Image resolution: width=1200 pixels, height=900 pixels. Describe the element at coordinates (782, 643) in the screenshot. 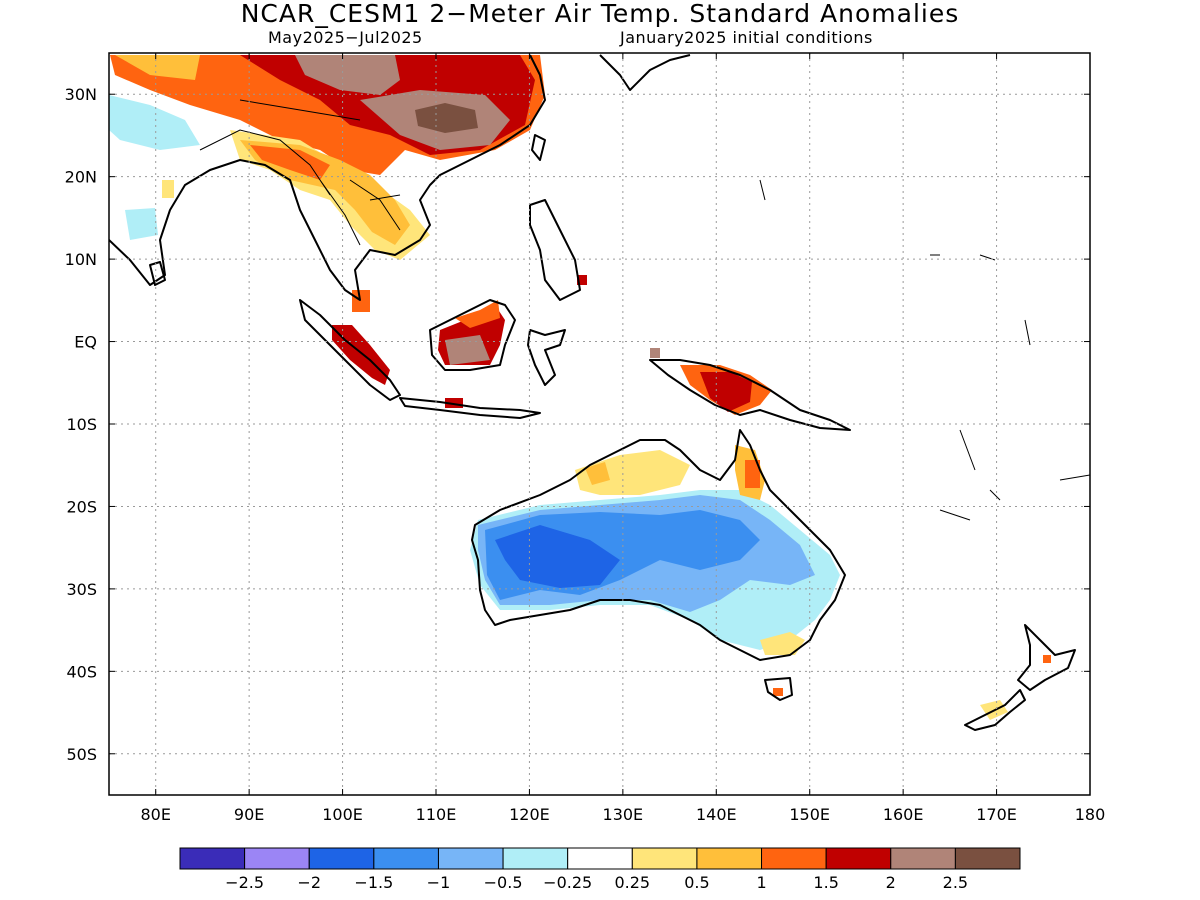

I see `warm-region-southeast-australia` at that location.